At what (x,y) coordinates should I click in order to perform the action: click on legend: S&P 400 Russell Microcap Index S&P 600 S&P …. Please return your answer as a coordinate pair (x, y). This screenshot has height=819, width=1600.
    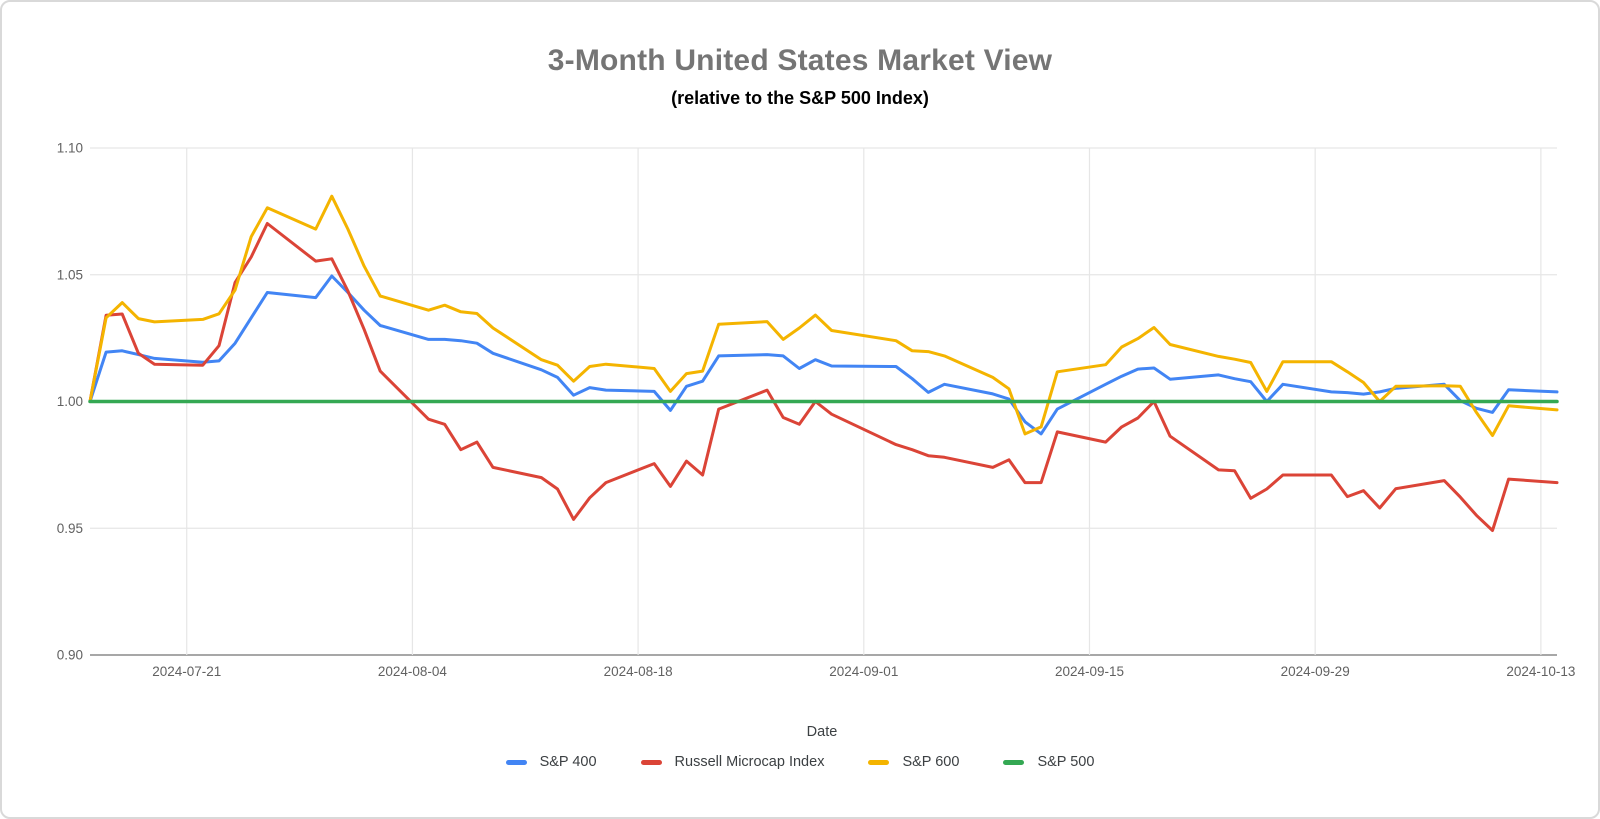
    Looking at the image, I should click on (800, 762).